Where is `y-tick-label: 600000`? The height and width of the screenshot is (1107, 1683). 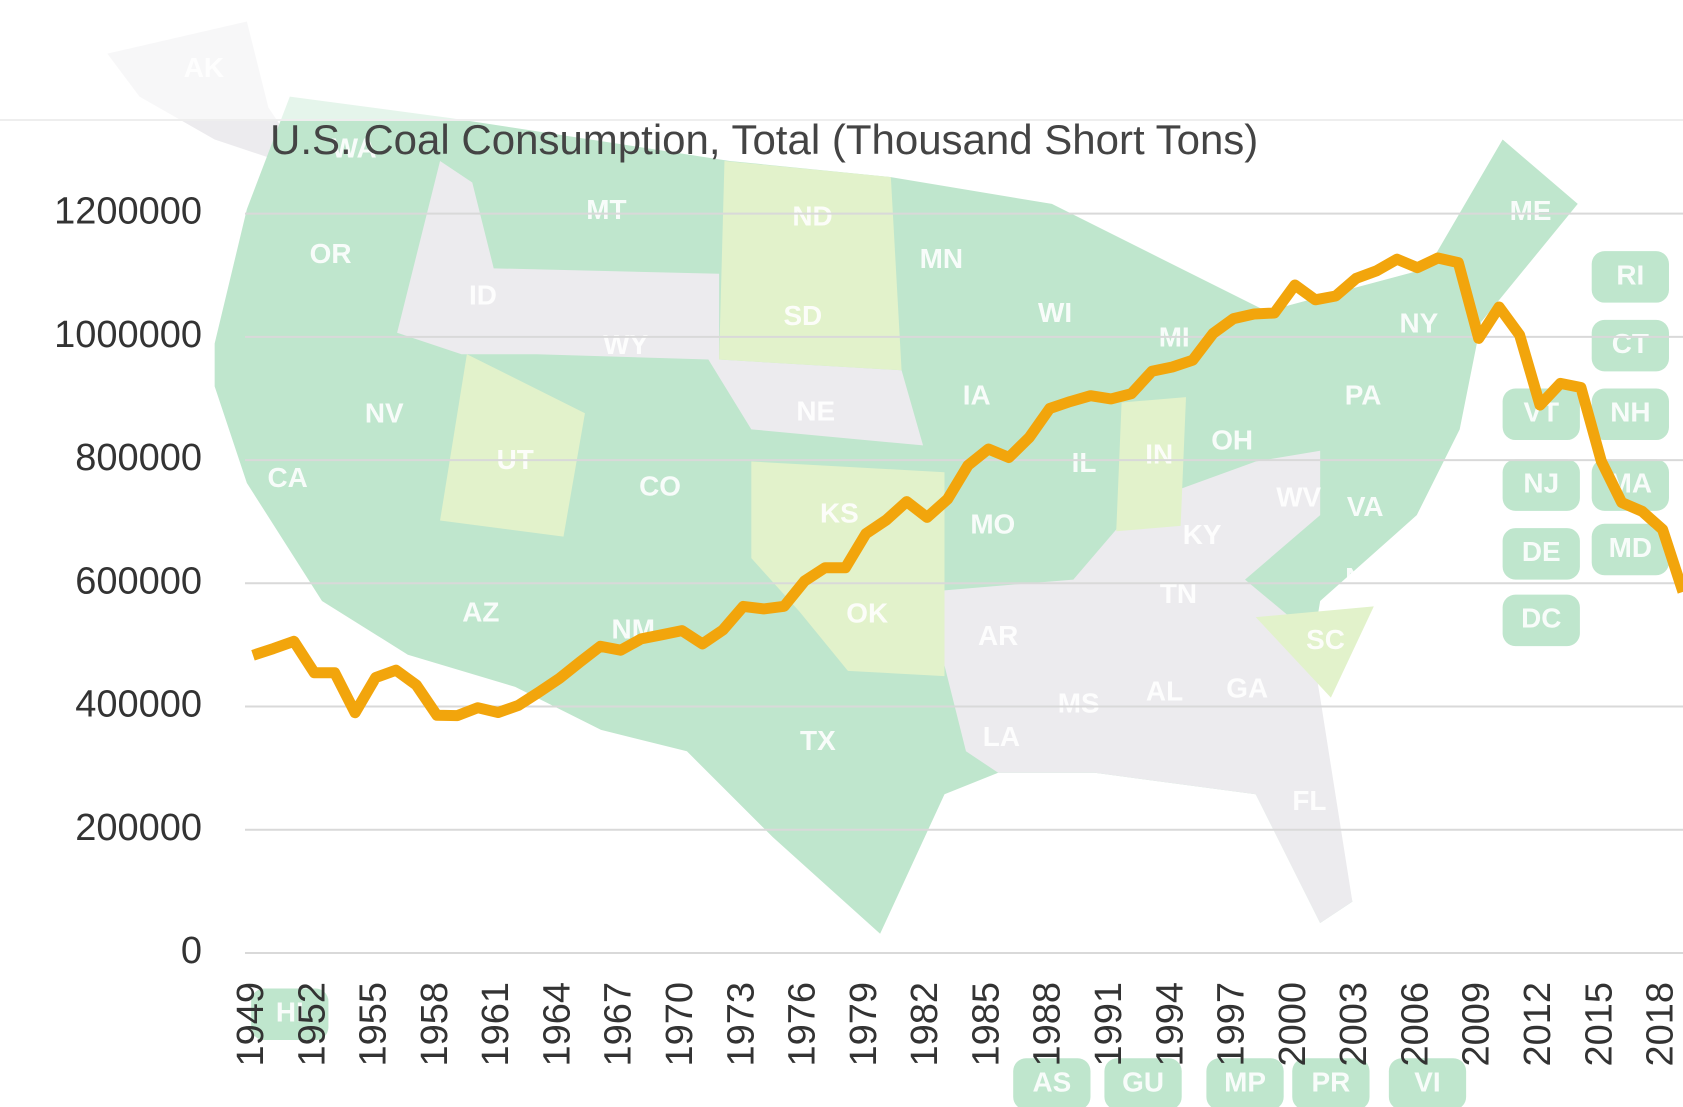
y-tick-label: 600000 is located at coordinates (138, 581).